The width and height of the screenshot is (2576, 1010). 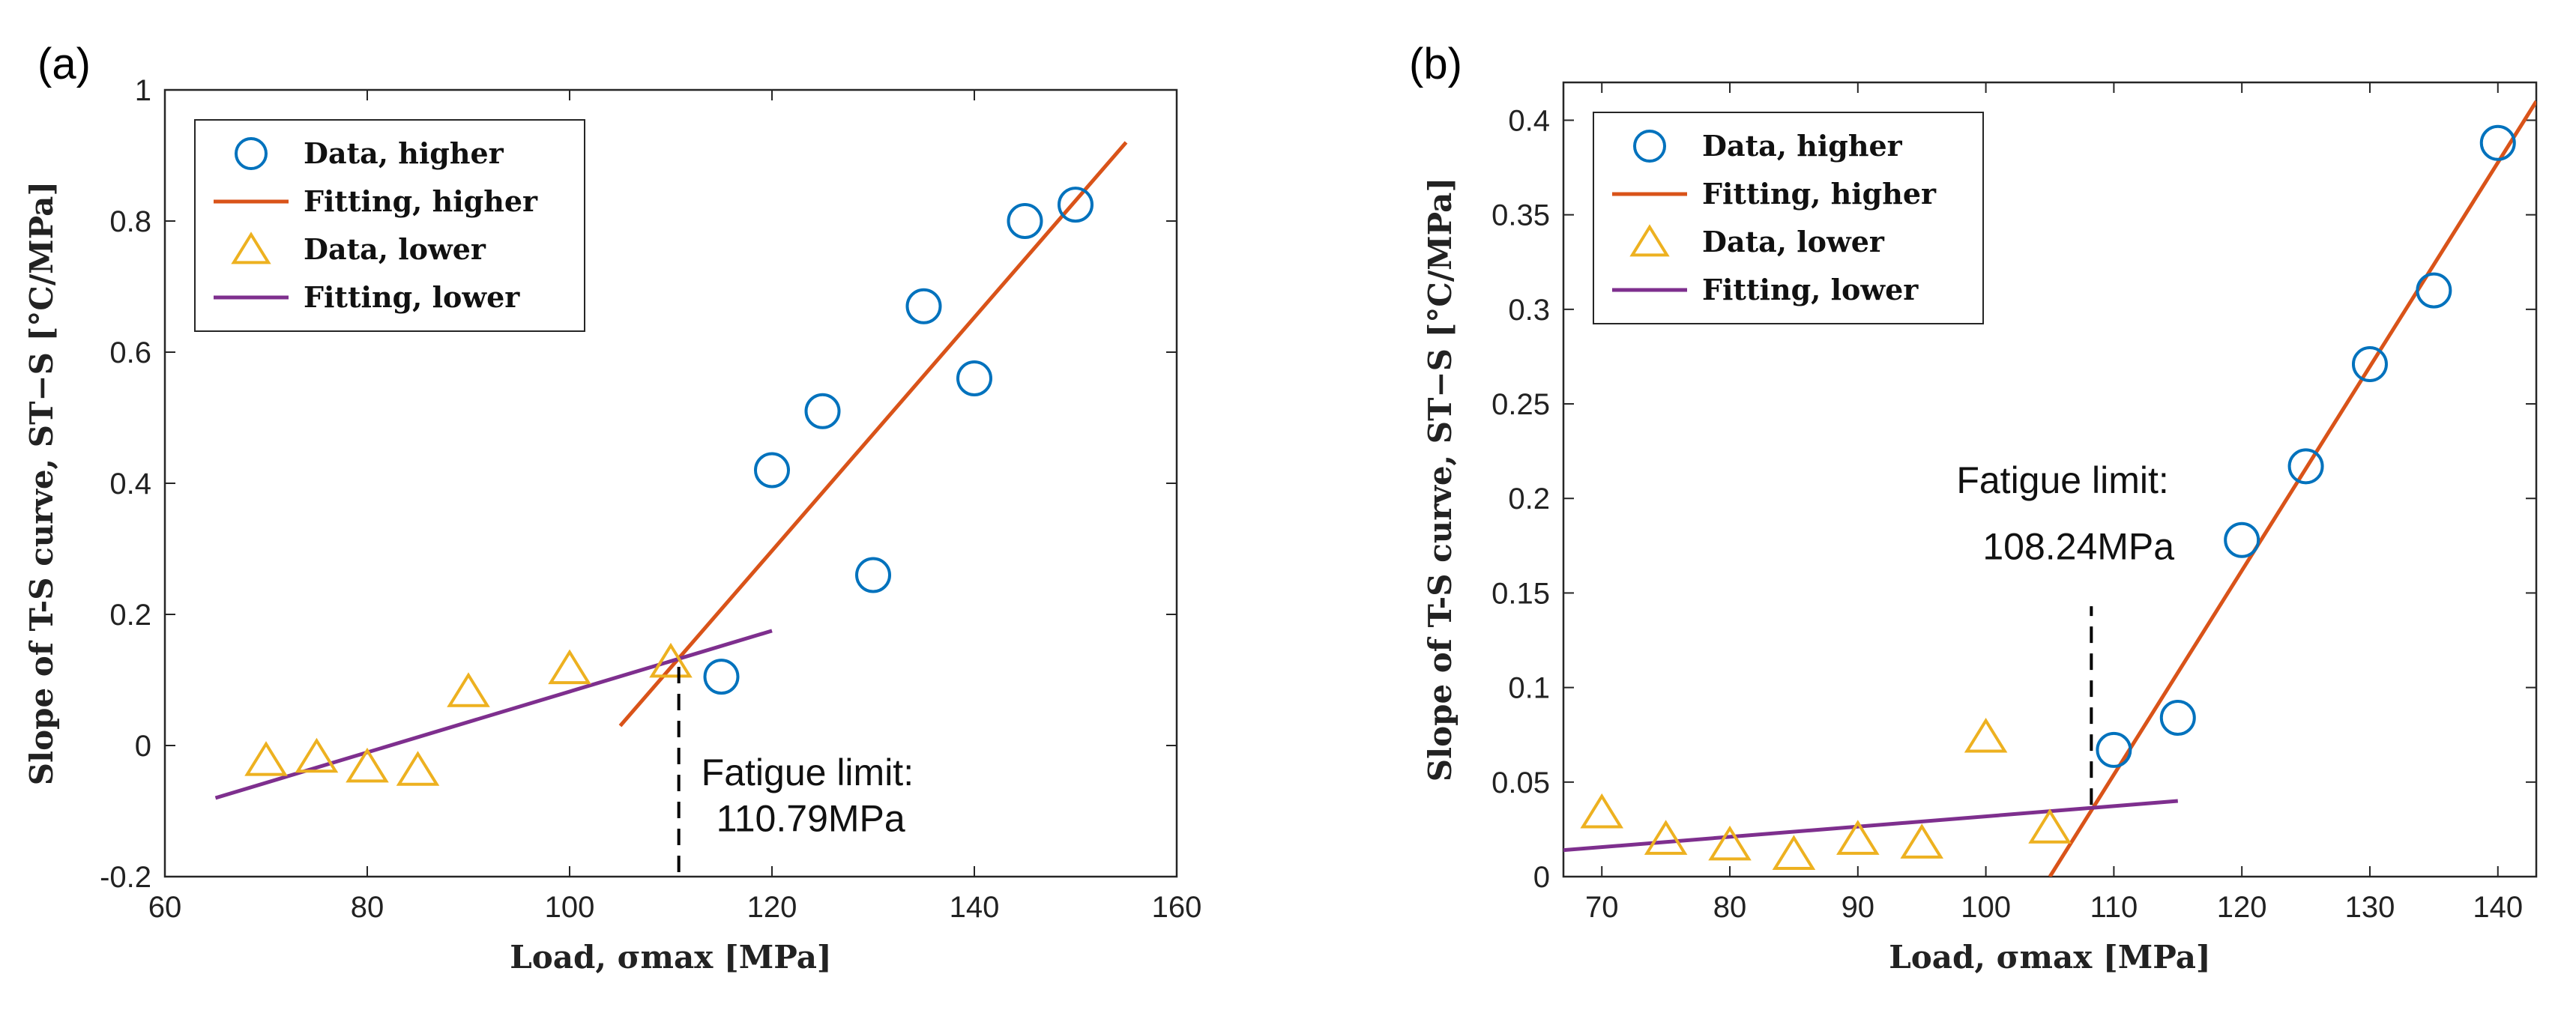 What do you see at coordinates (64, 64) in the screenshot?
I see `panel-label: (a)` at bounding box center [64, 64].